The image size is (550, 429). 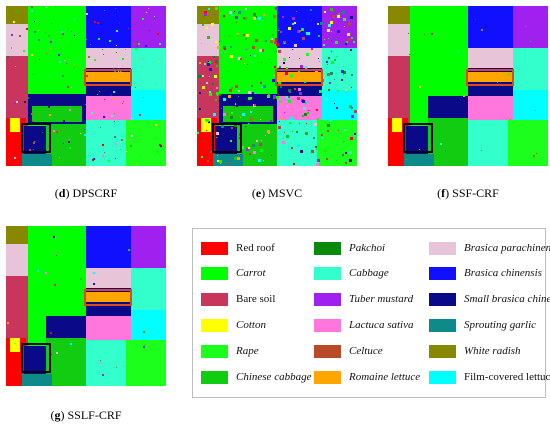 I want to click on caption-panel-e: (e) MSVC, so click(x=277, y=193).